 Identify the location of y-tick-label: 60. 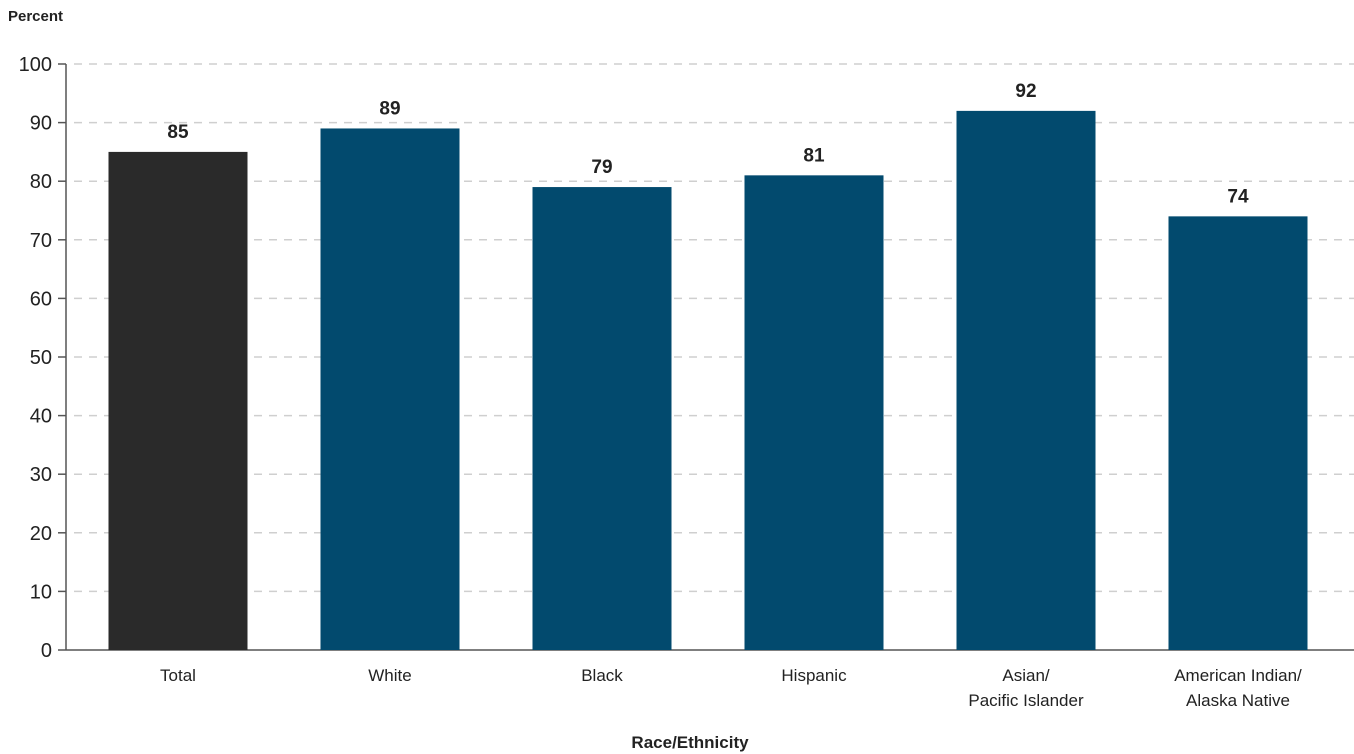
(41, 299).